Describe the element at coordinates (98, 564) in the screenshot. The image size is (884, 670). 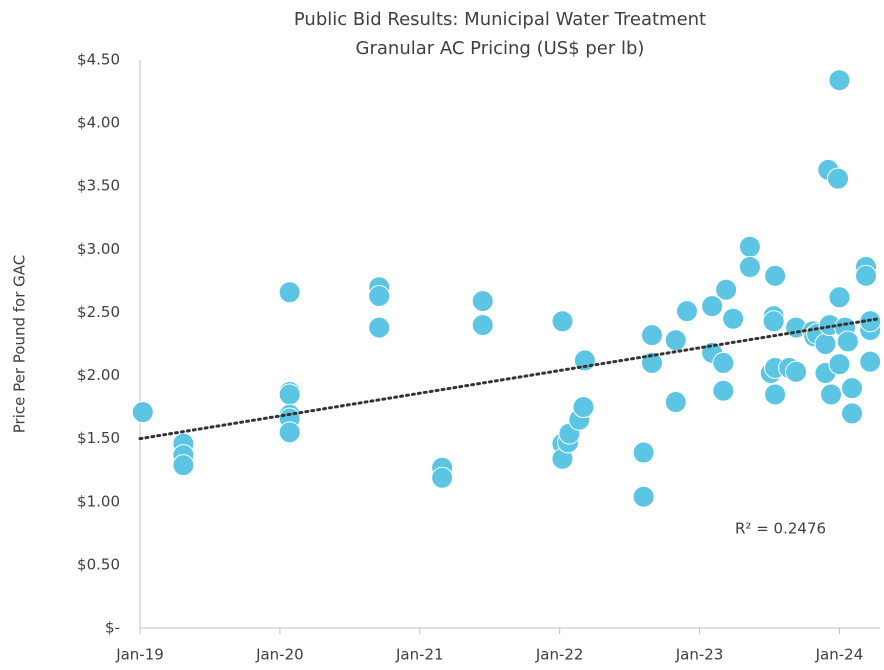
I see `y-tick-label: $0.50` at that location.